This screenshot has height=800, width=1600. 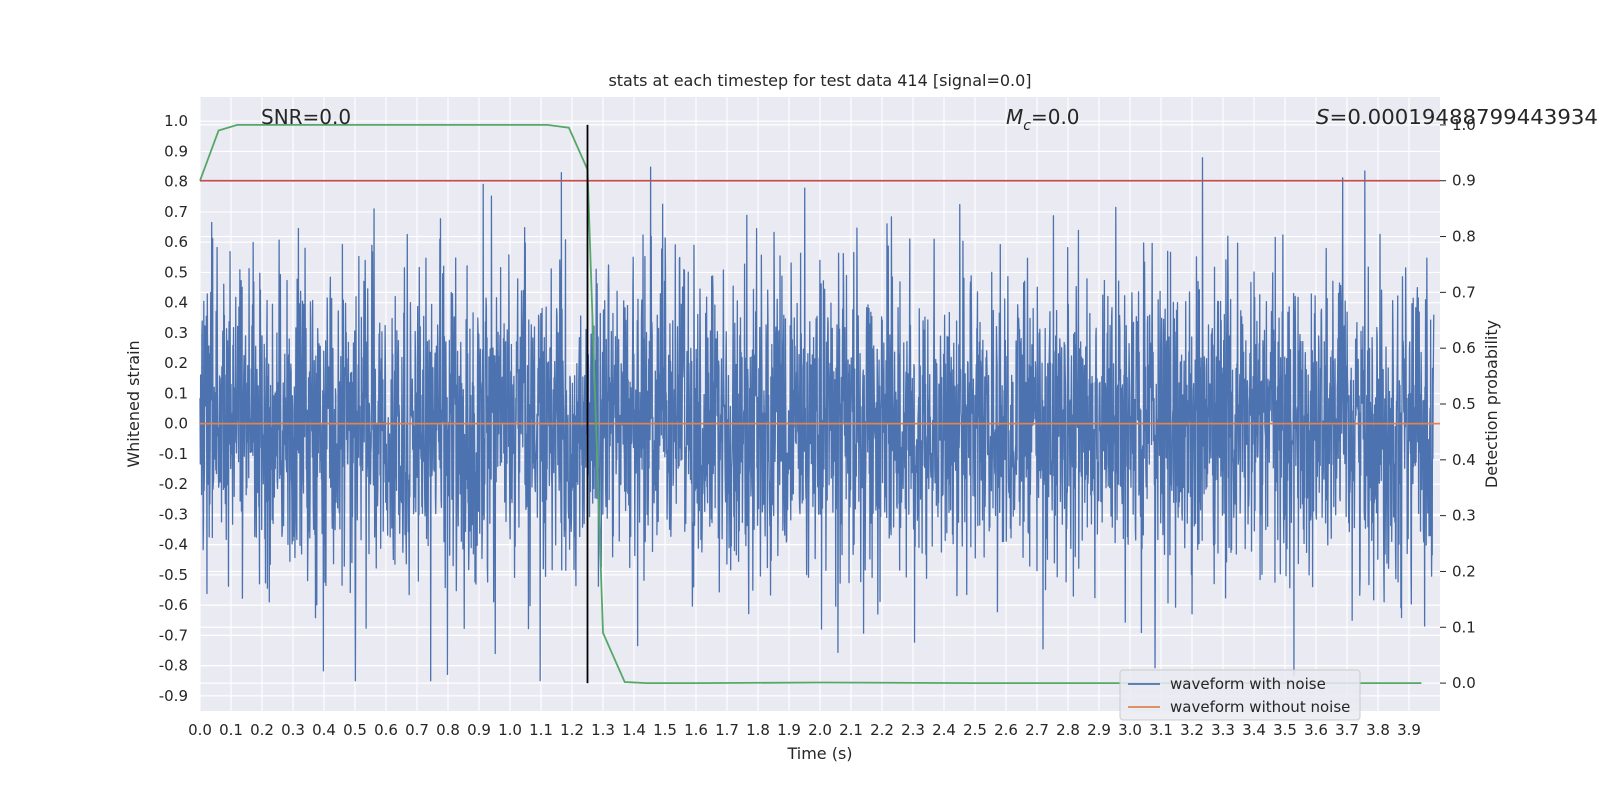 What do you see at coordinates (176, 363) in the screenshot?
I see `y-tick-label-left: 0.2` at bounding box center [176, 363].